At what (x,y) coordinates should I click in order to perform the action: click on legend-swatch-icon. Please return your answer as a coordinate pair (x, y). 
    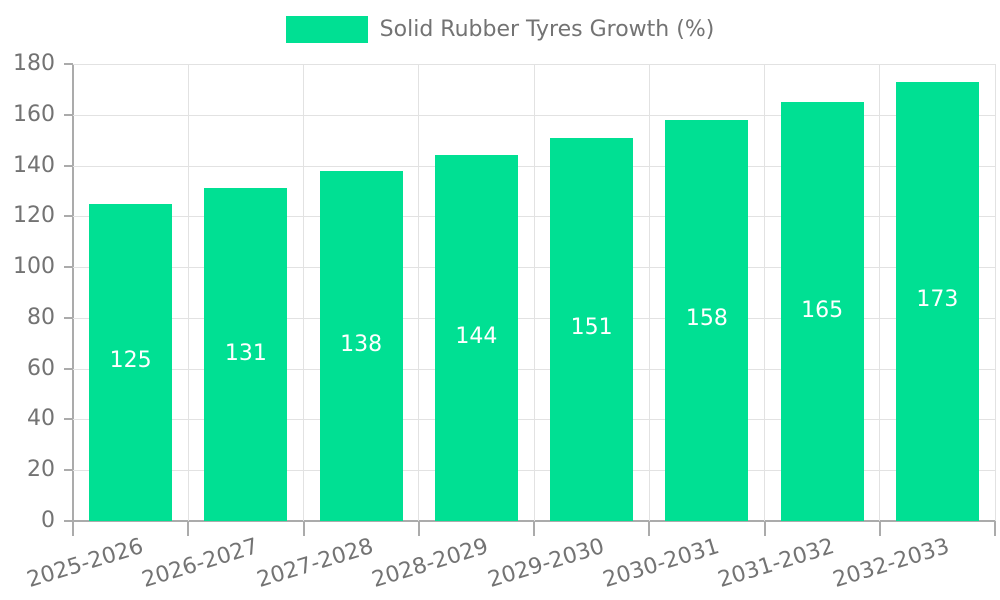
    Looking at the image, I should click on (326, 29).